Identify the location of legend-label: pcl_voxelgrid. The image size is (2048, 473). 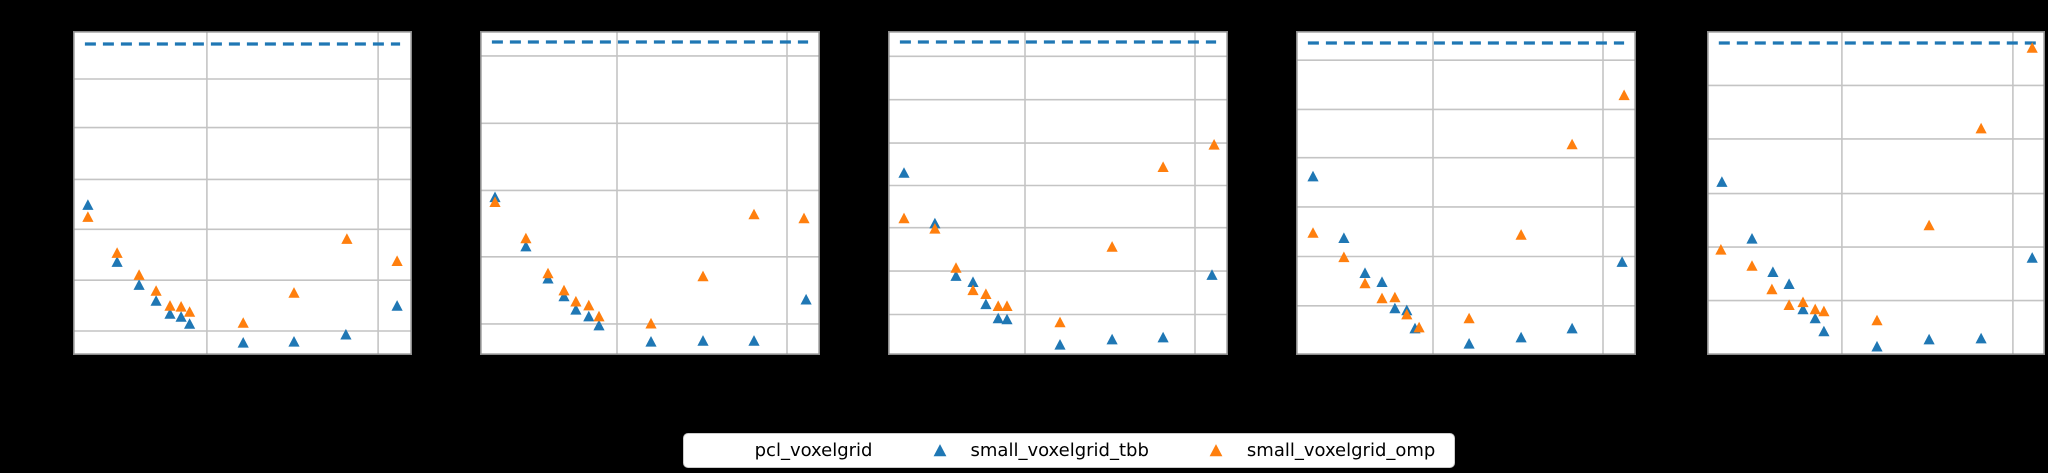
(813, 450).